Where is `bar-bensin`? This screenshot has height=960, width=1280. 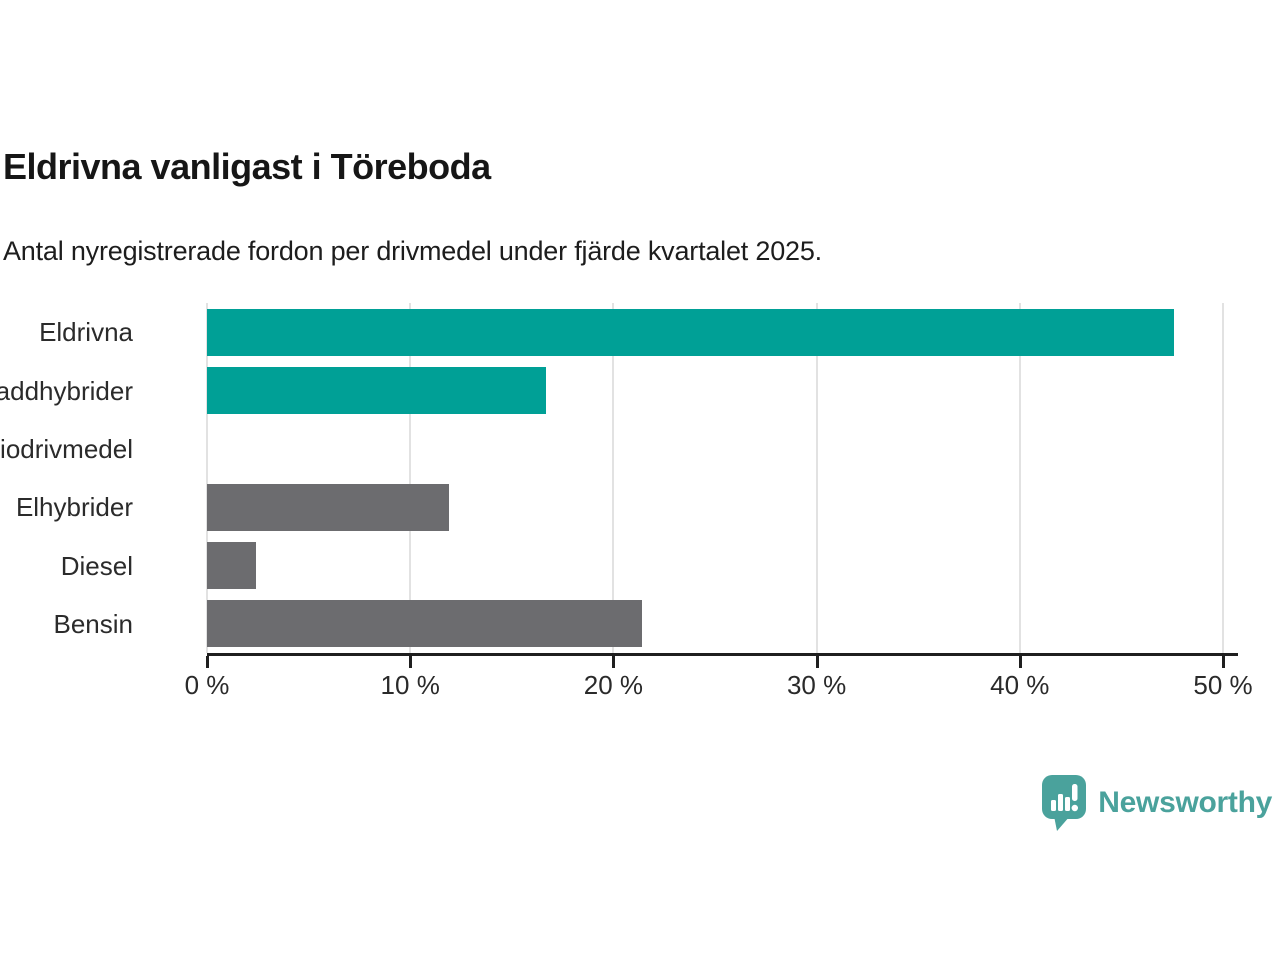 bar-bensin is located at coordinates (424, 624).